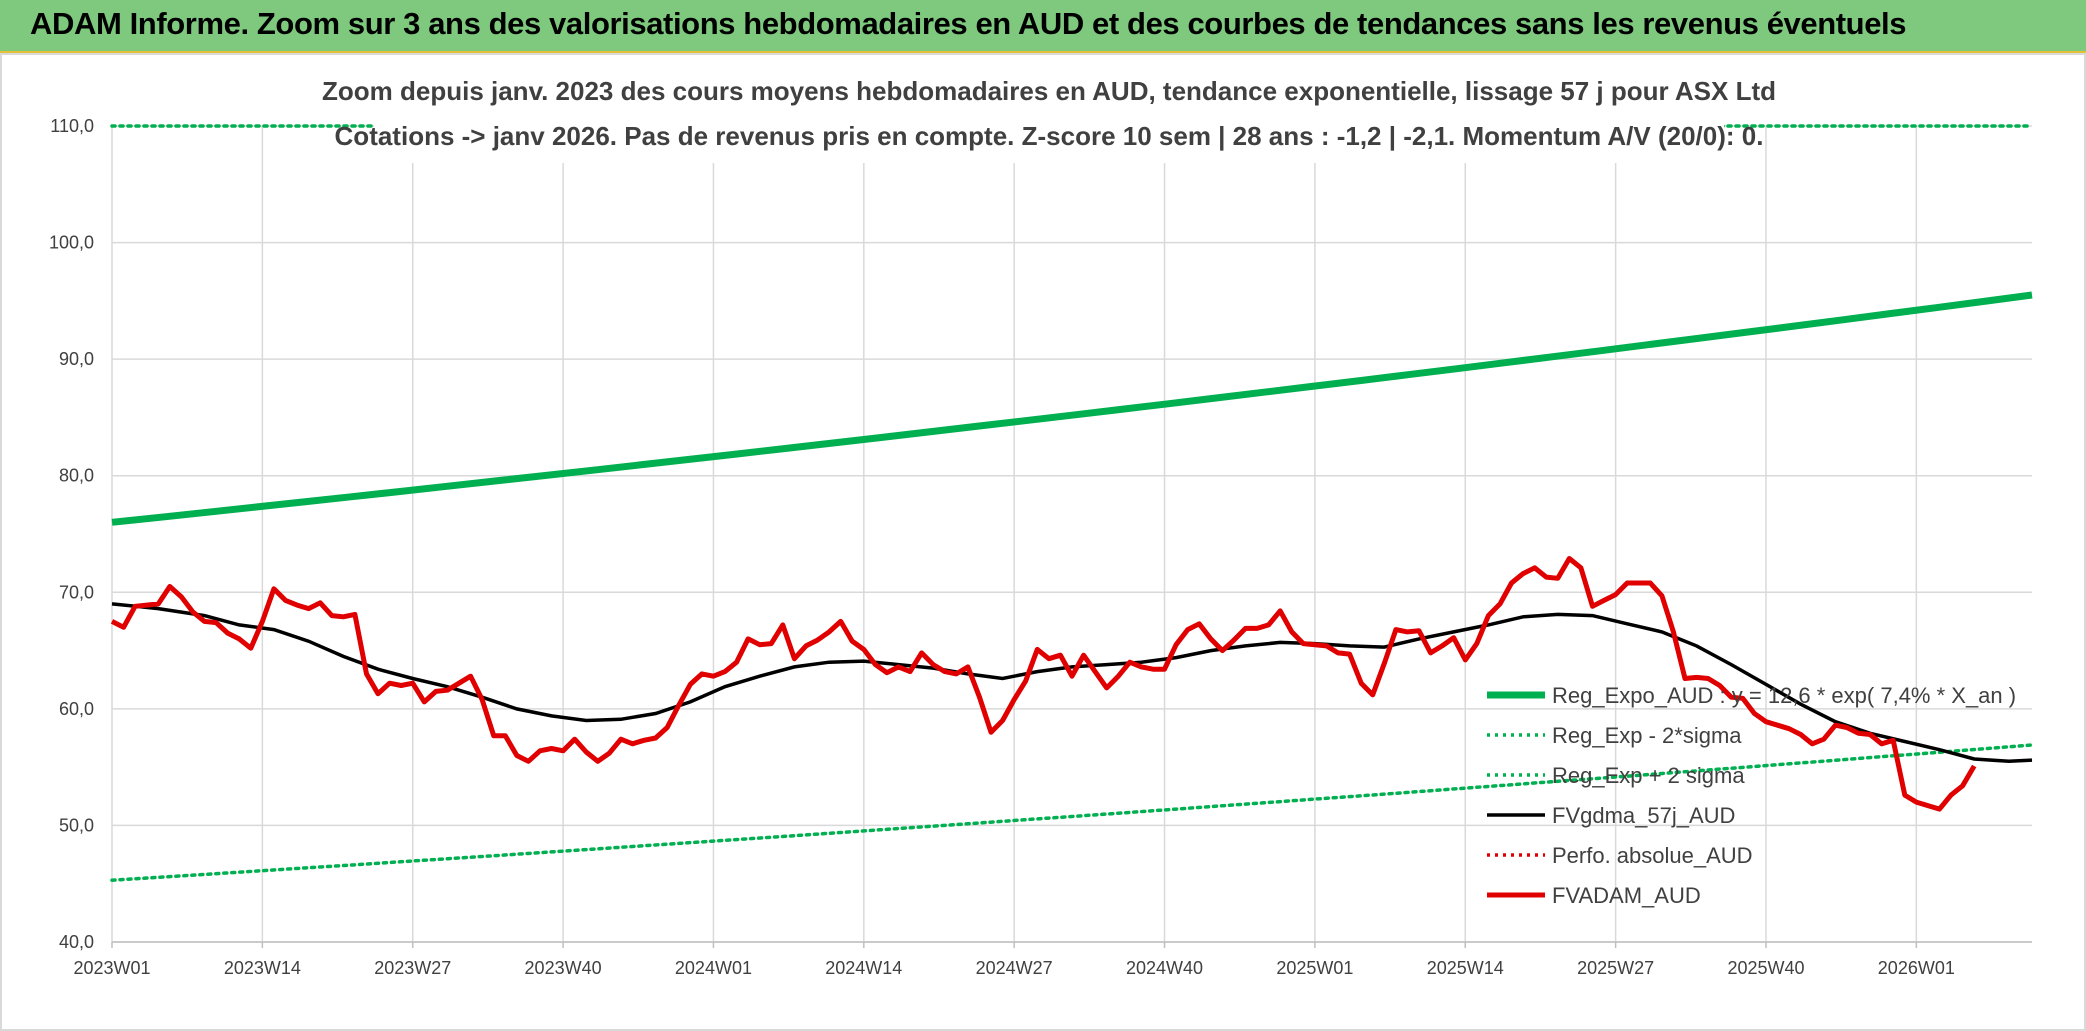 The width and height of the screenshot is (2086, 1031). I want to click on x-tick-label: 2024W27, so click(1014, 968).